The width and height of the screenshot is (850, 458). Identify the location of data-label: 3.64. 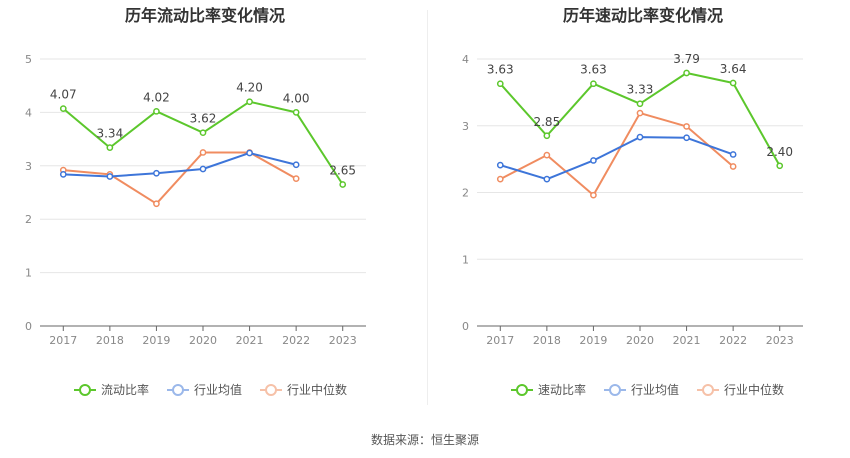
(733, 69).